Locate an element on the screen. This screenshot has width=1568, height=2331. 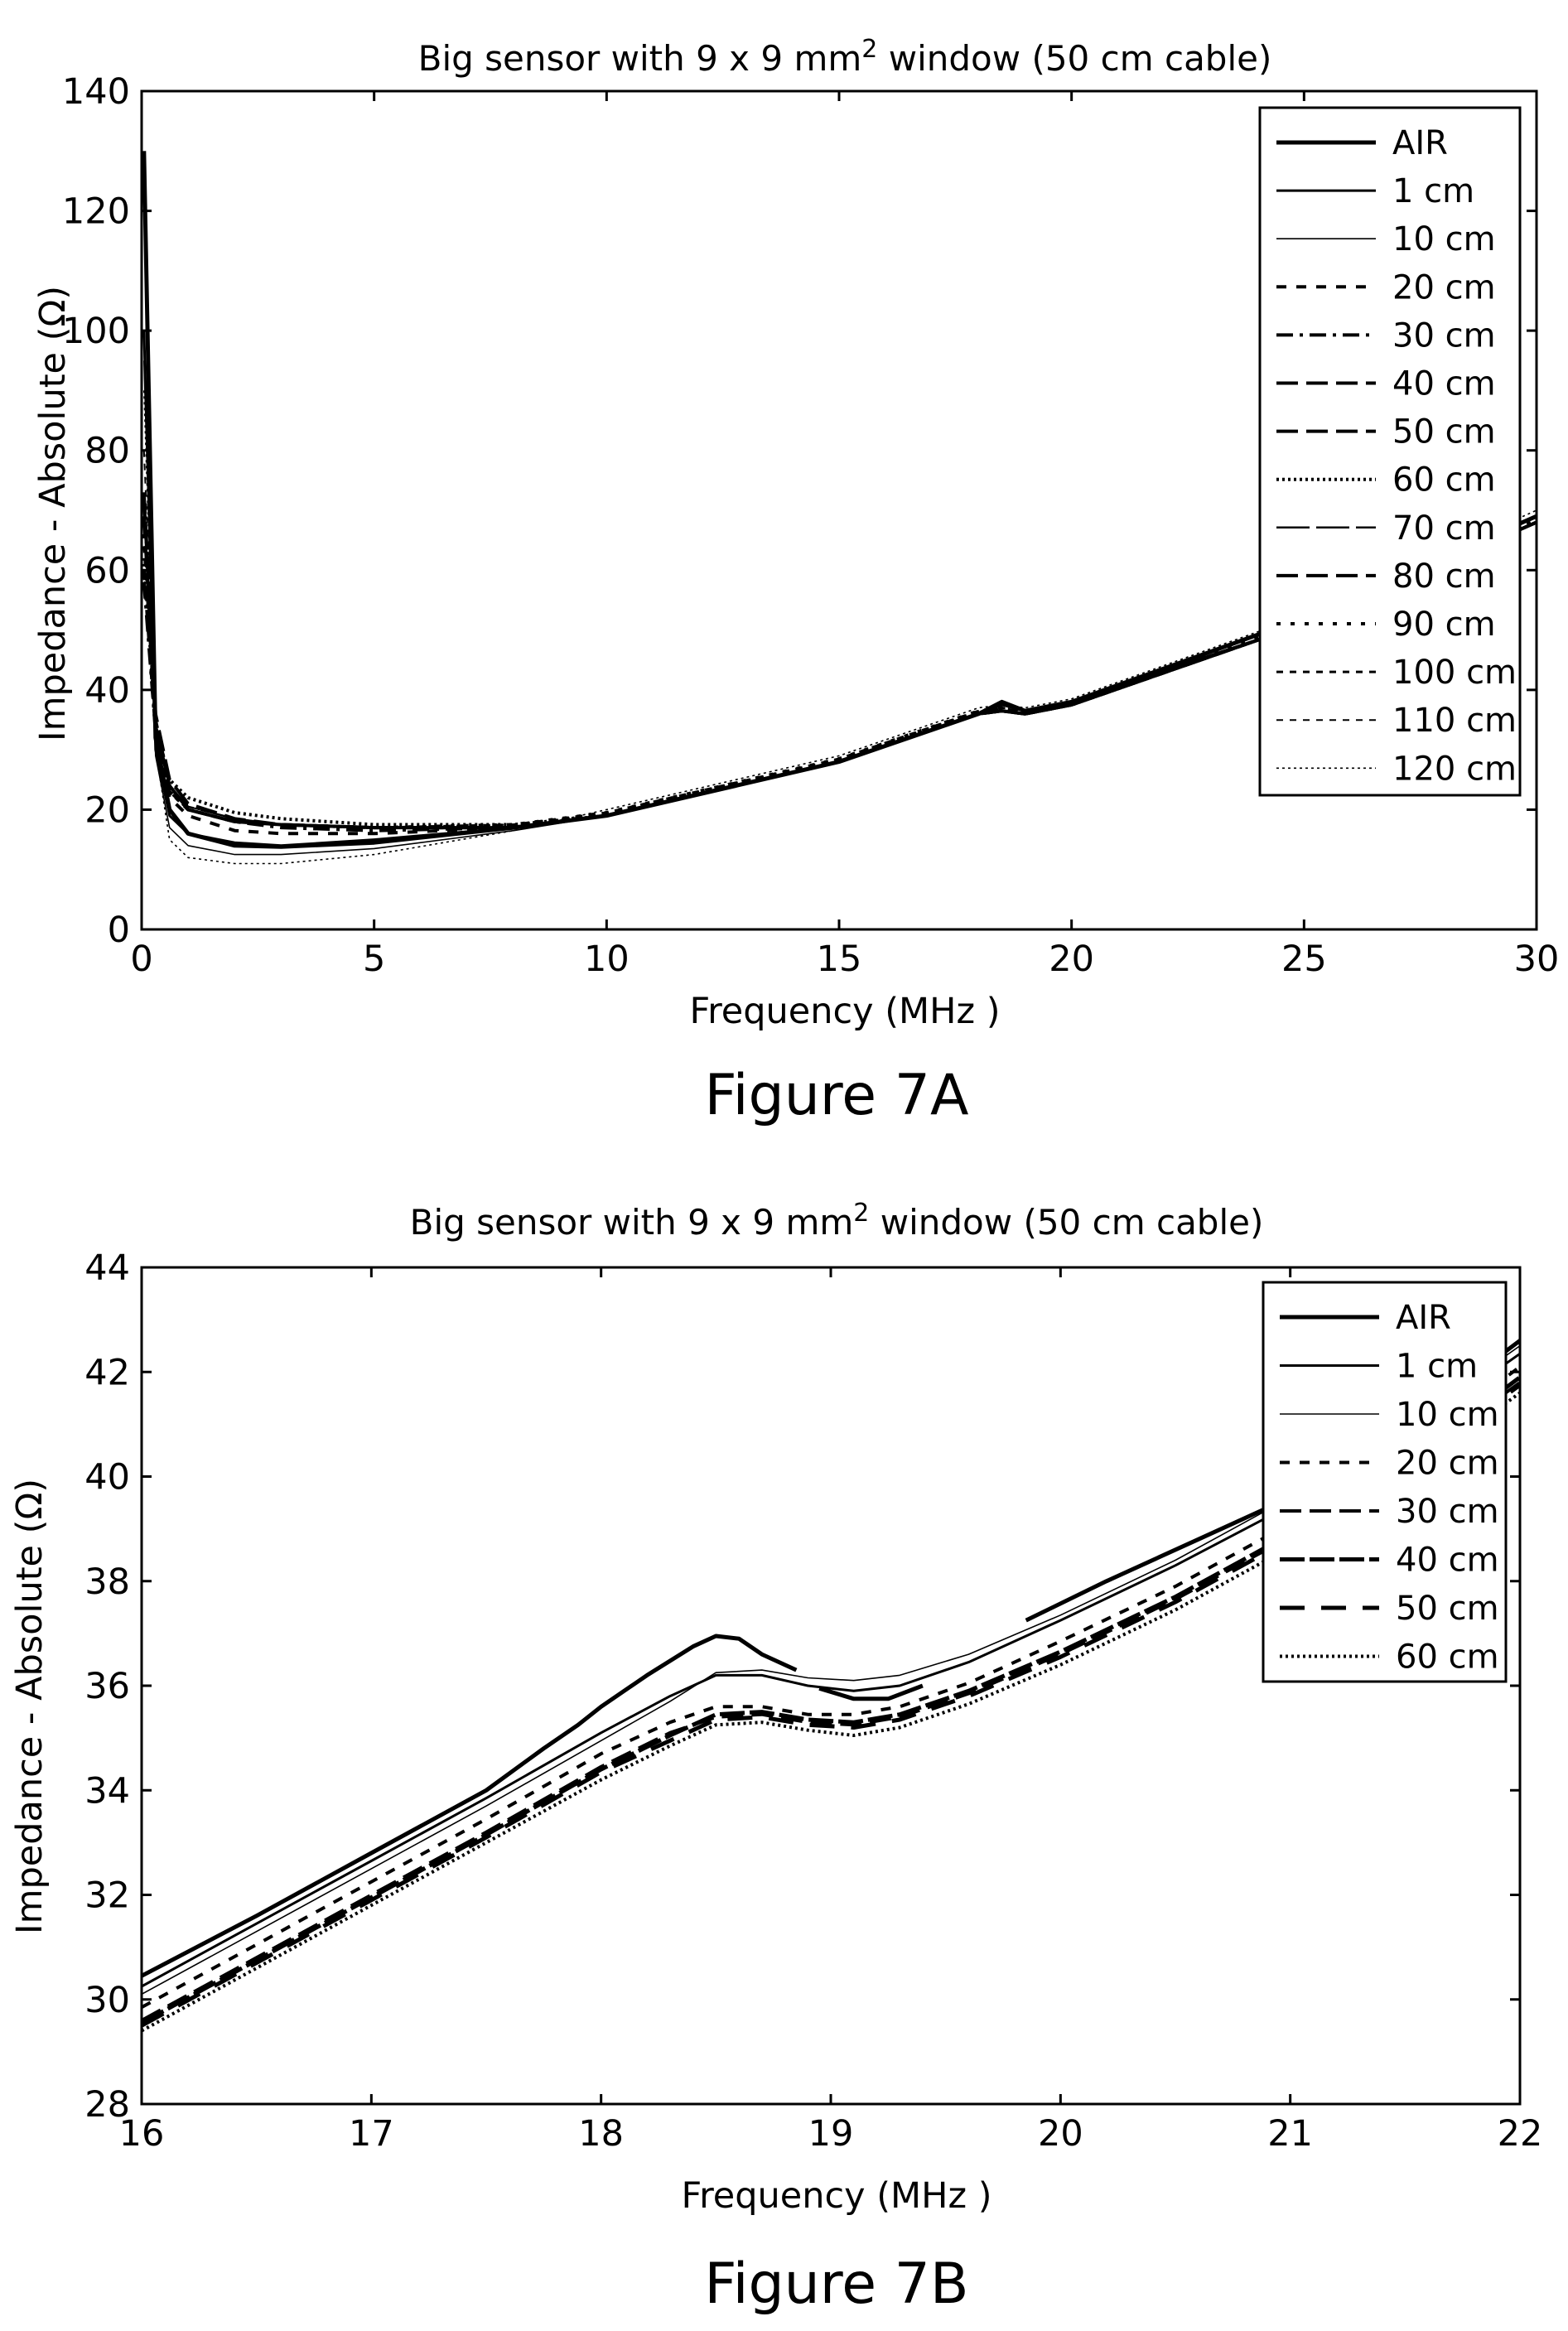
chart-7a-legend-label: 80 cm is located at coordinates (1444, 576).